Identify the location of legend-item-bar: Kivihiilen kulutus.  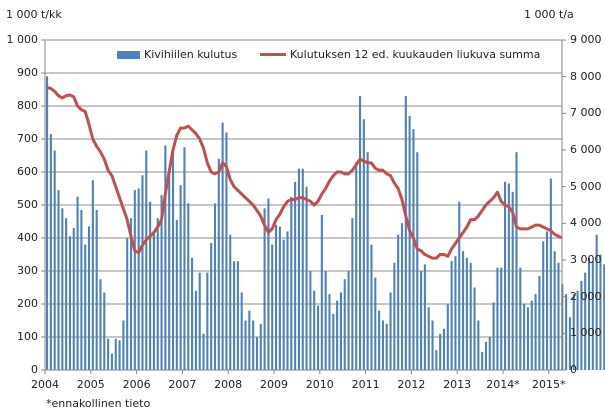
(177, 54).